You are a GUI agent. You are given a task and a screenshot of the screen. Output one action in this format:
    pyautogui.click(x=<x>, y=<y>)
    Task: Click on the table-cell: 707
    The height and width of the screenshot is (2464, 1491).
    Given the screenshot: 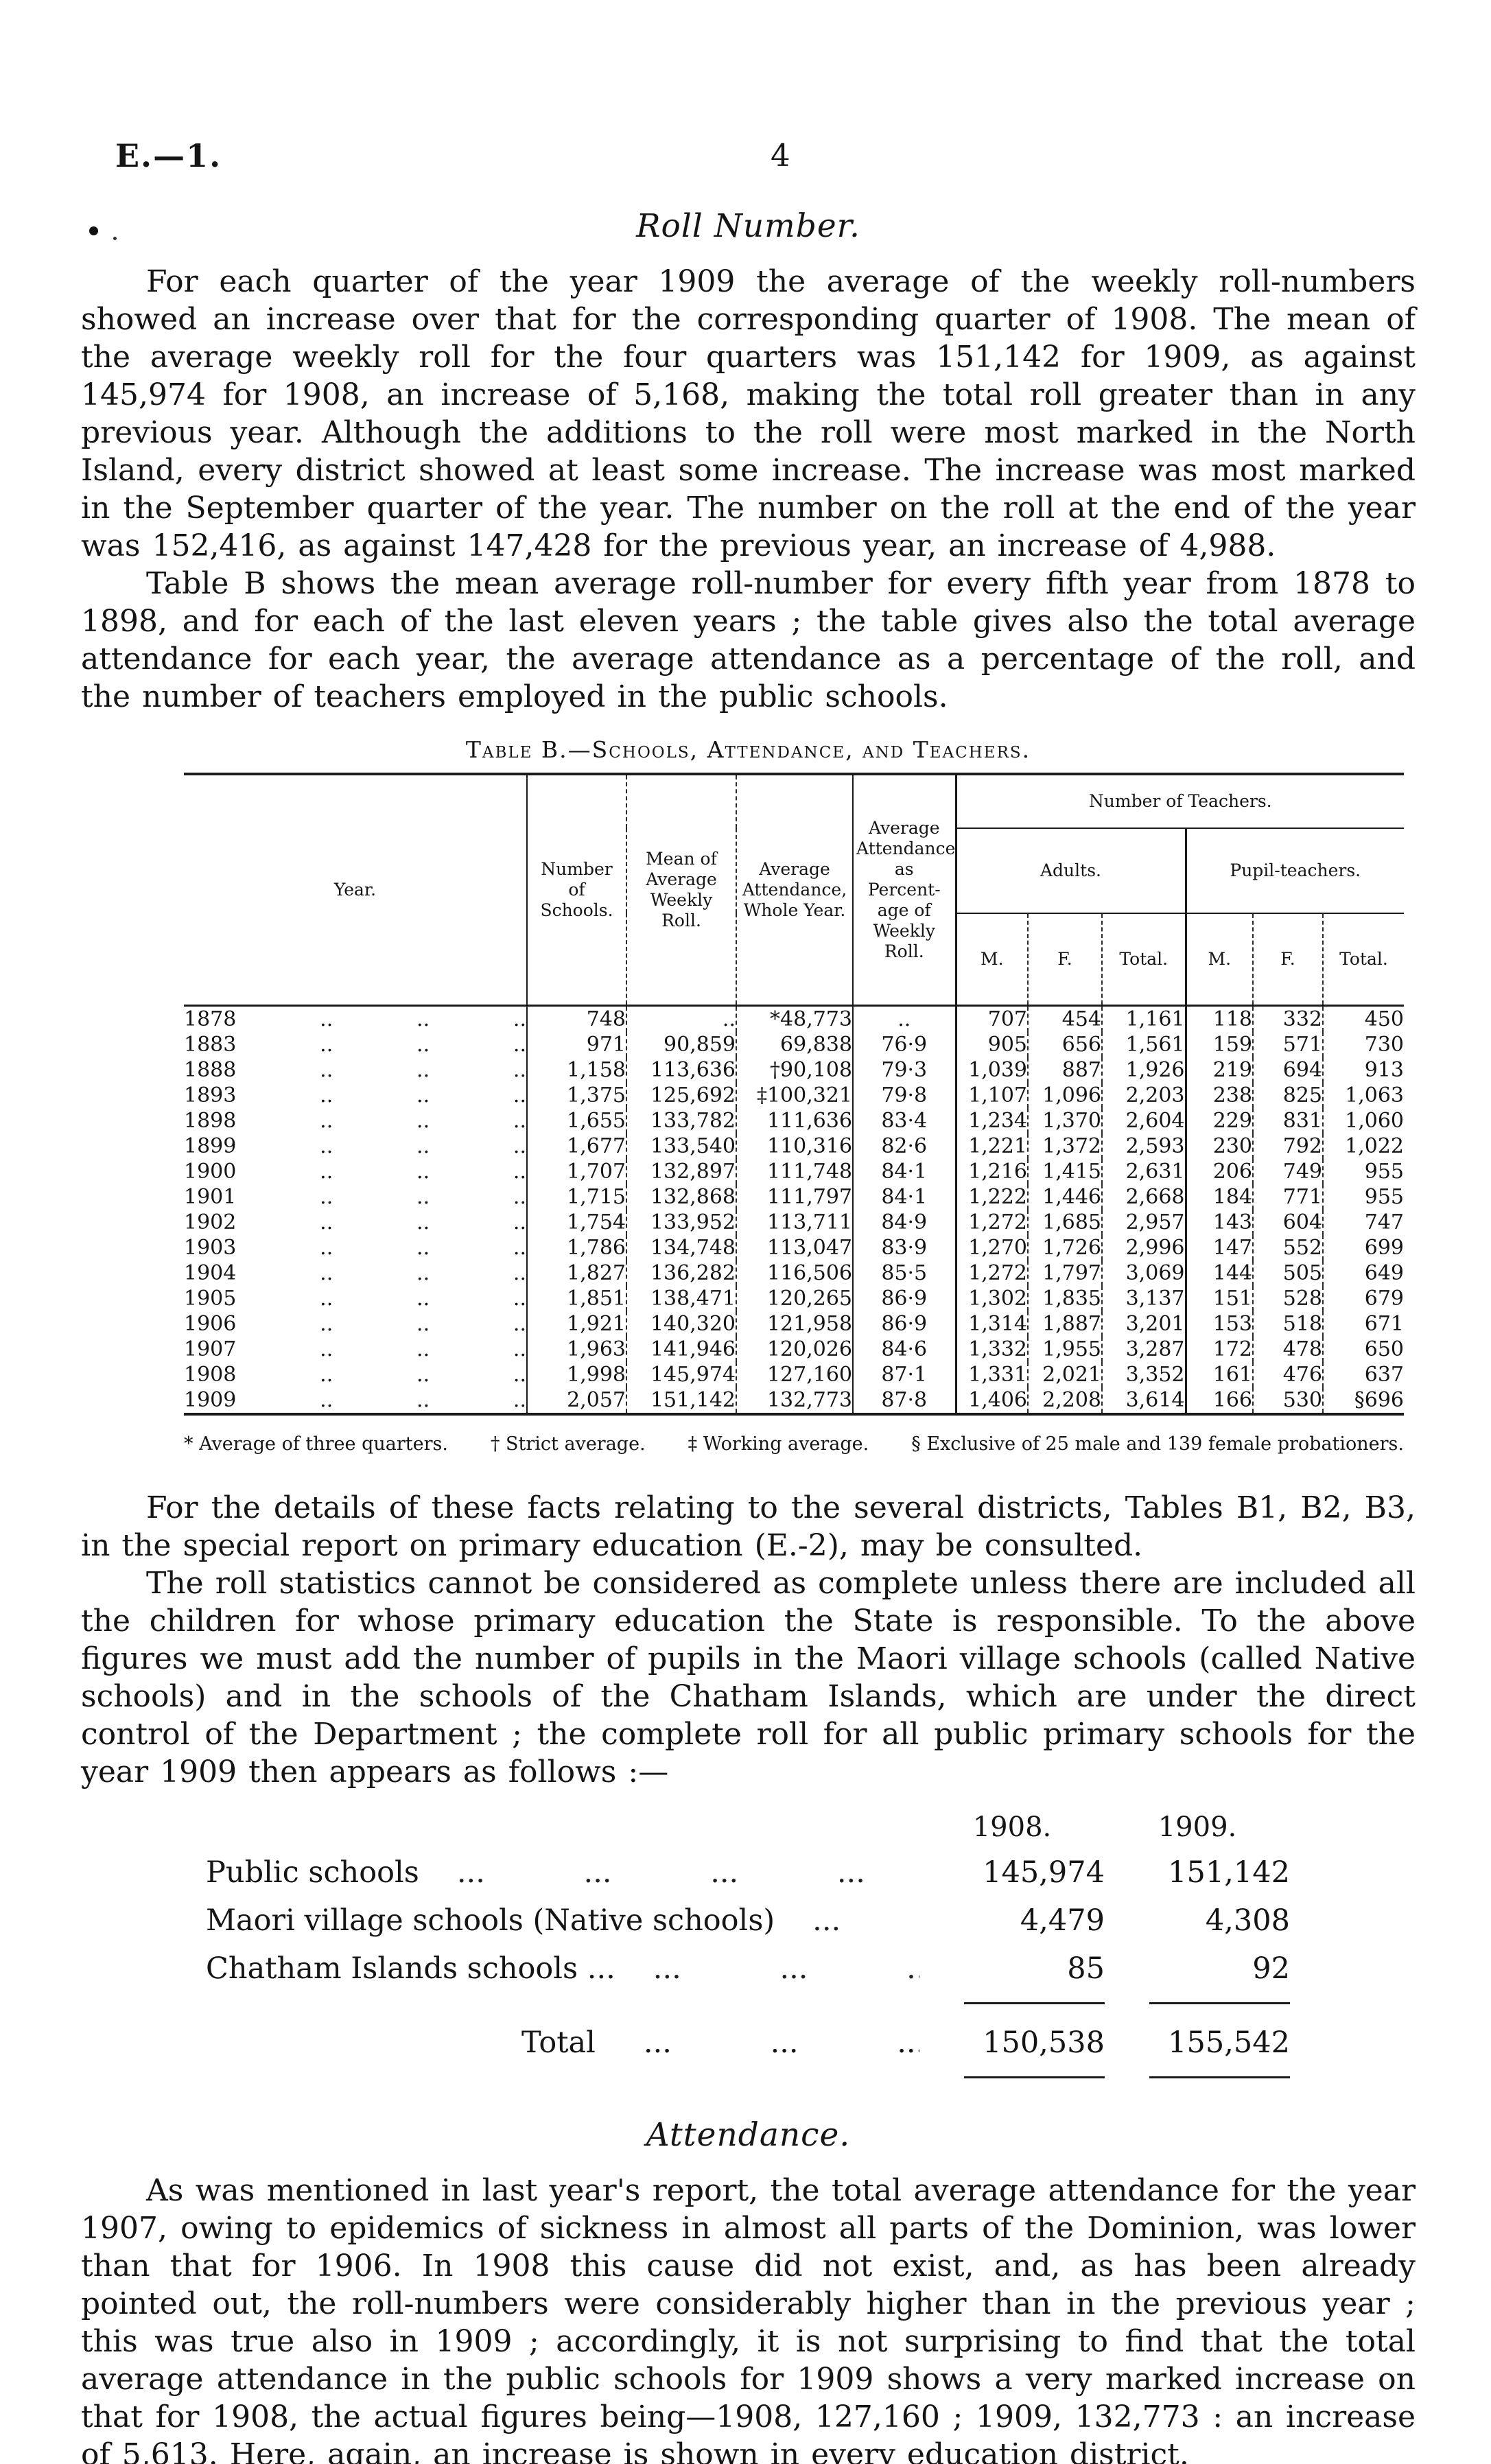 What is the action you would take?
    pyautogui.click(x=991, y=1018)
    